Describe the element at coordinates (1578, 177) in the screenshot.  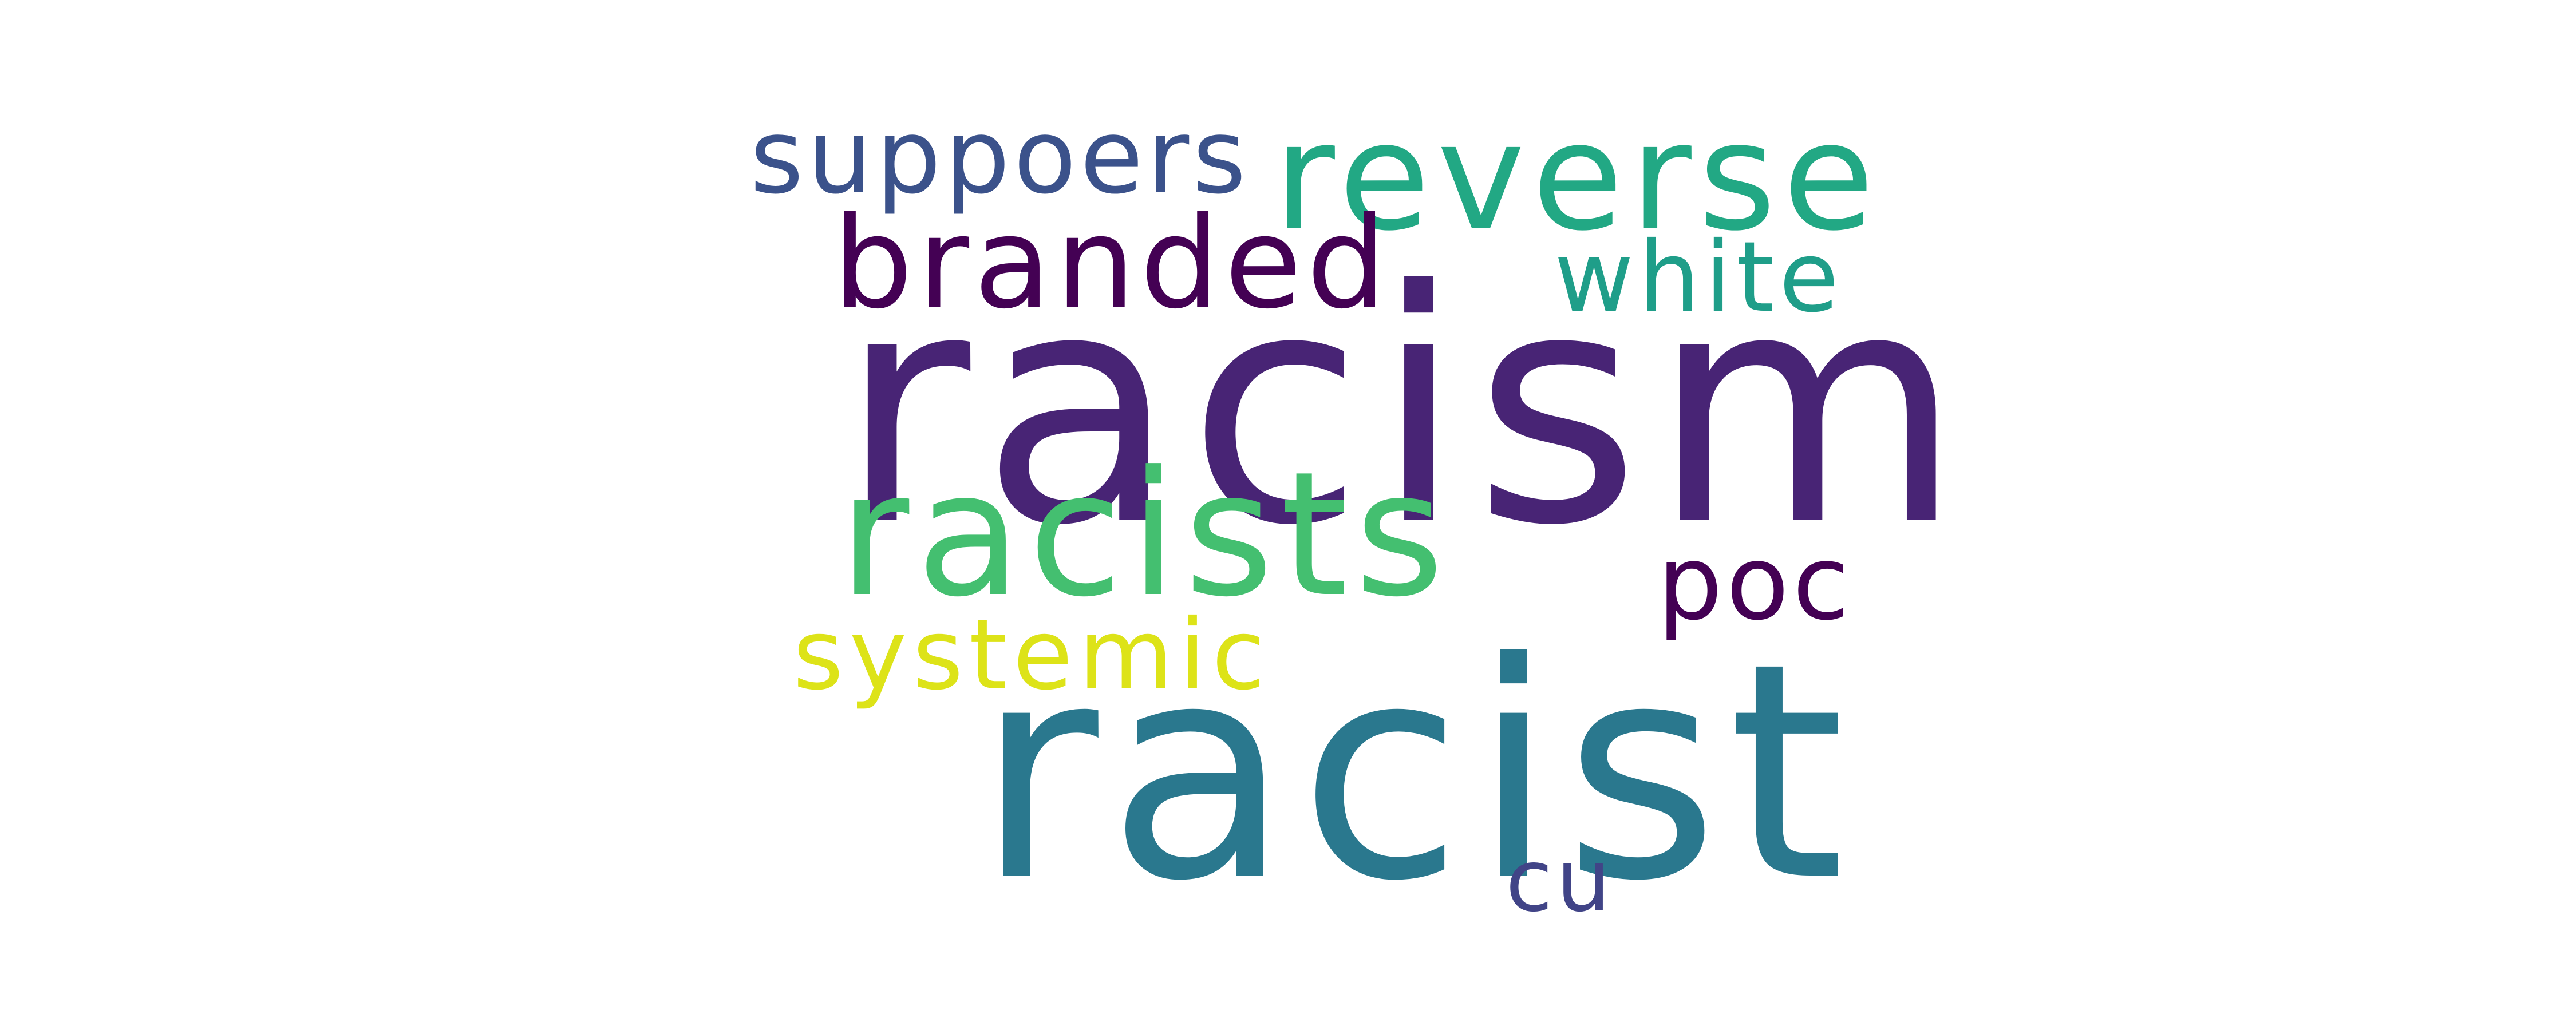
I see `word-reverse: reverse` at that location.